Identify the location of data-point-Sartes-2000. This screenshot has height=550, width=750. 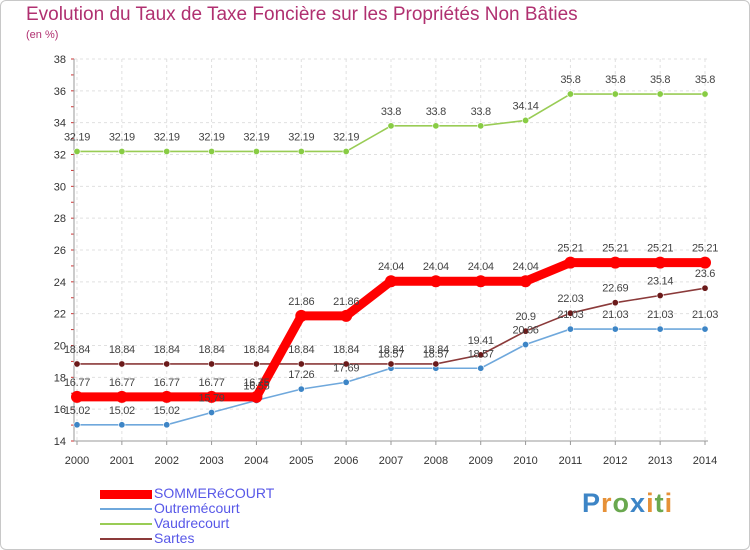
(77, 364).